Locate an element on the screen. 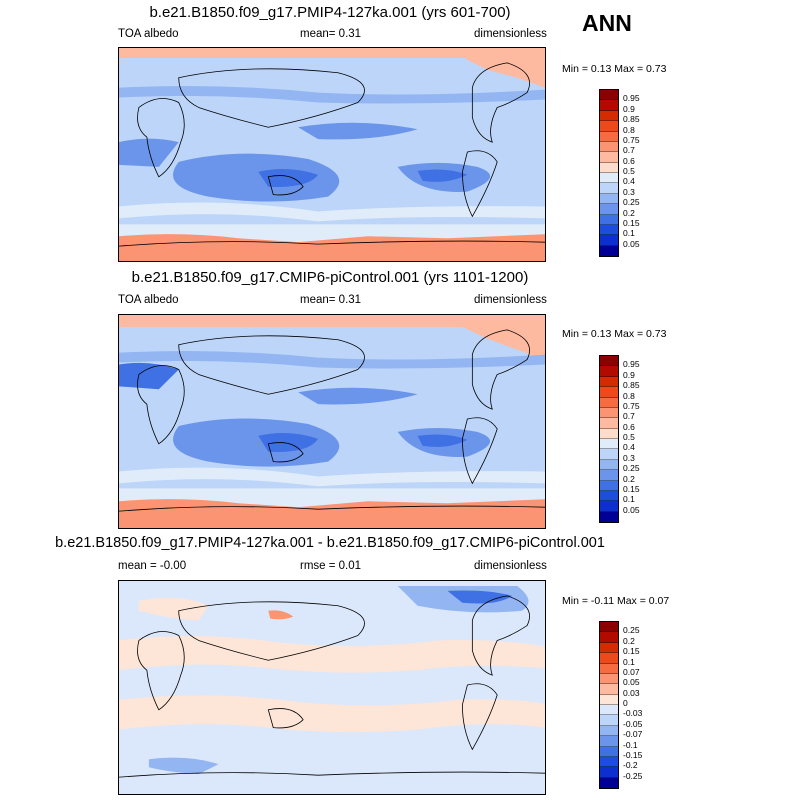  panel-2-map is located at coordinates (332, 421).